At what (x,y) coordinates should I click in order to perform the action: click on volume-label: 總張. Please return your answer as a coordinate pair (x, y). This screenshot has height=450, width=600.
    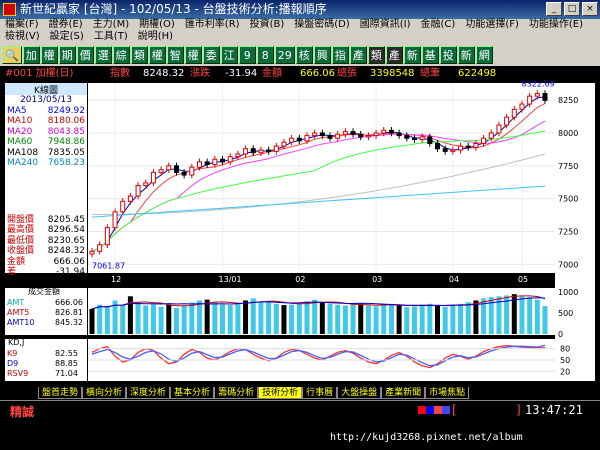
    Looking at the image, I should click on (347, 73).